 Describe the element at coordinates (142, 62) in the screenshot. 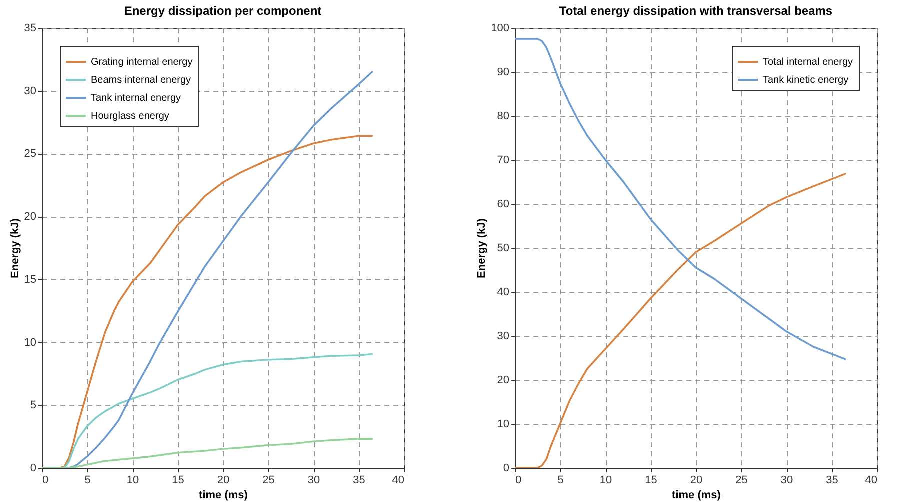

I see `legend-label: Grating internal energy` at that location.